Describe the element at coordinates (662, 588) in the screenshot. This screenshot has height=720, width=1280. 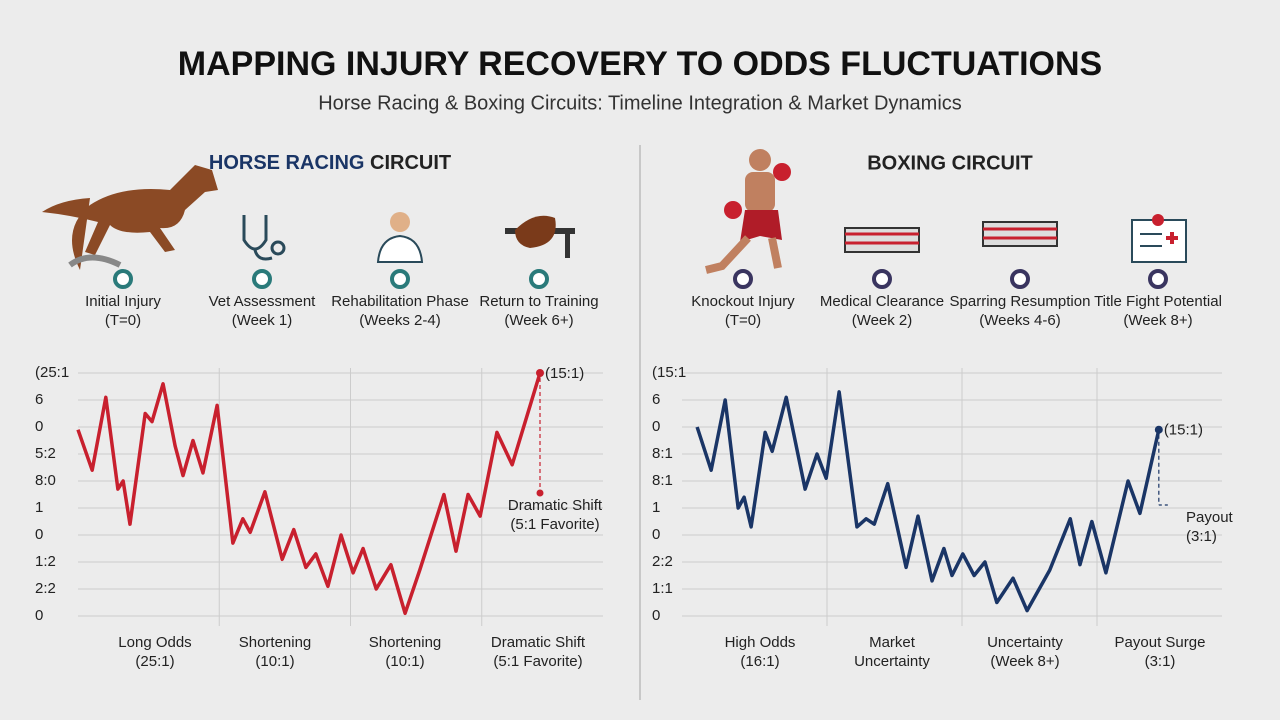
I see `y-tick-label: 1:1` at that location.